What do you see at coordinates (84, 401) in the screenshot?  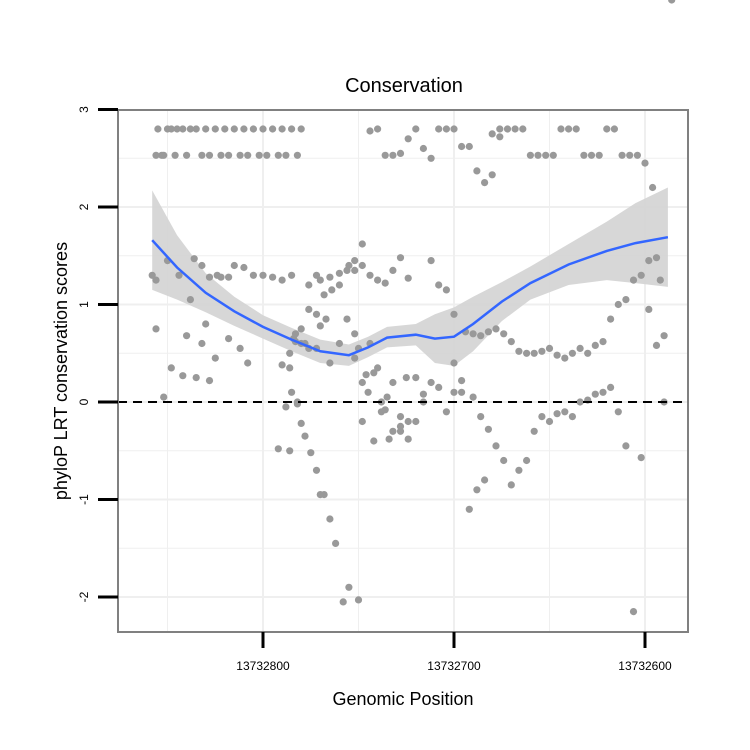 I see `y-tick-label: 0` at bounding box center [84, 401].